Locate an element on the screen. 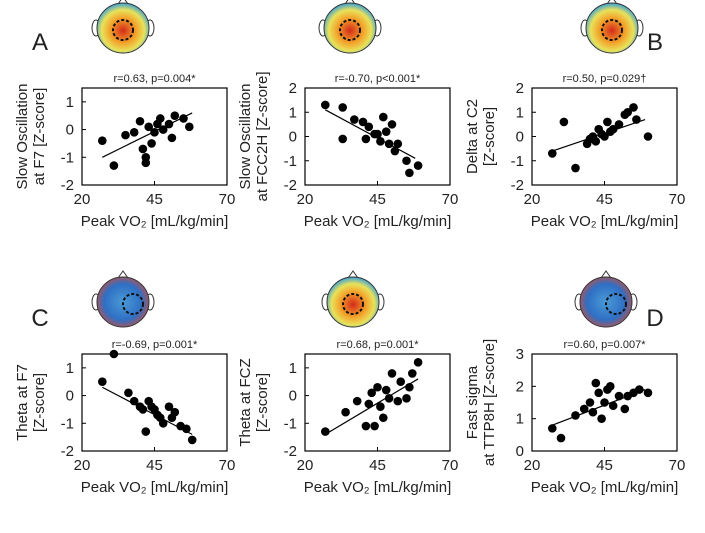 The height and width of the screenshot is (533, 705). fit-line is located at coordinates (370, 134).